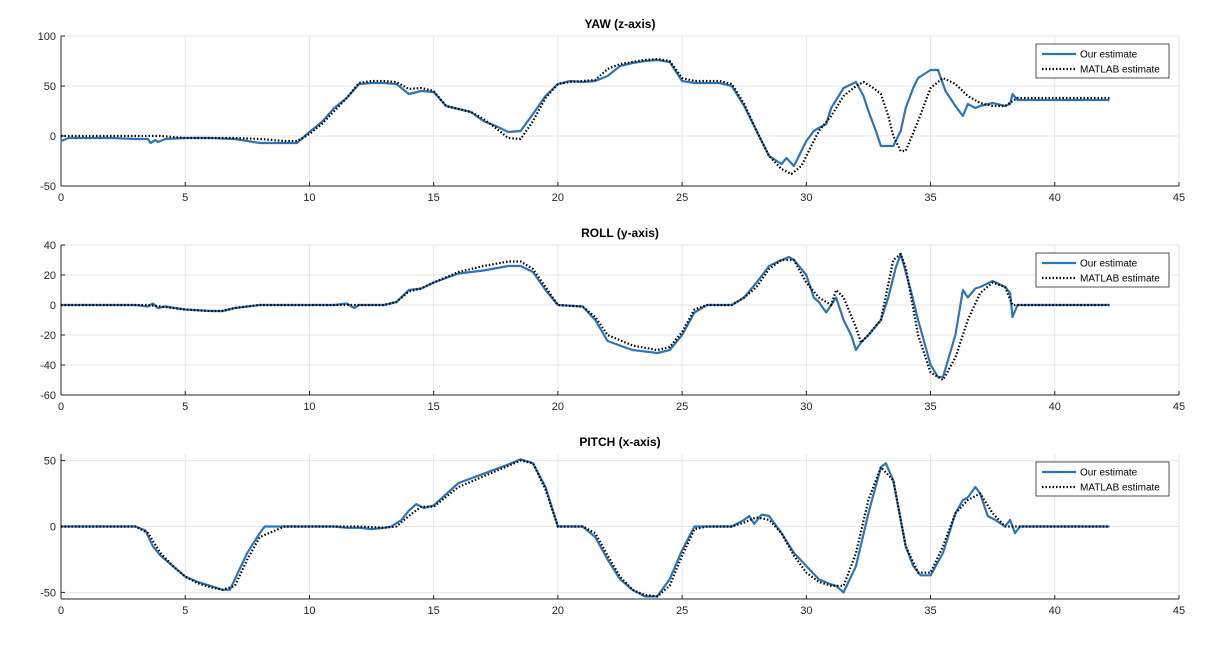 This screenshot has width=1220, height=648. What do you see at coordinates (1109, 264) in the screenshot?
I see `panel-2-legend-label-1: Our estimate` at bounding box center [1109, 264].